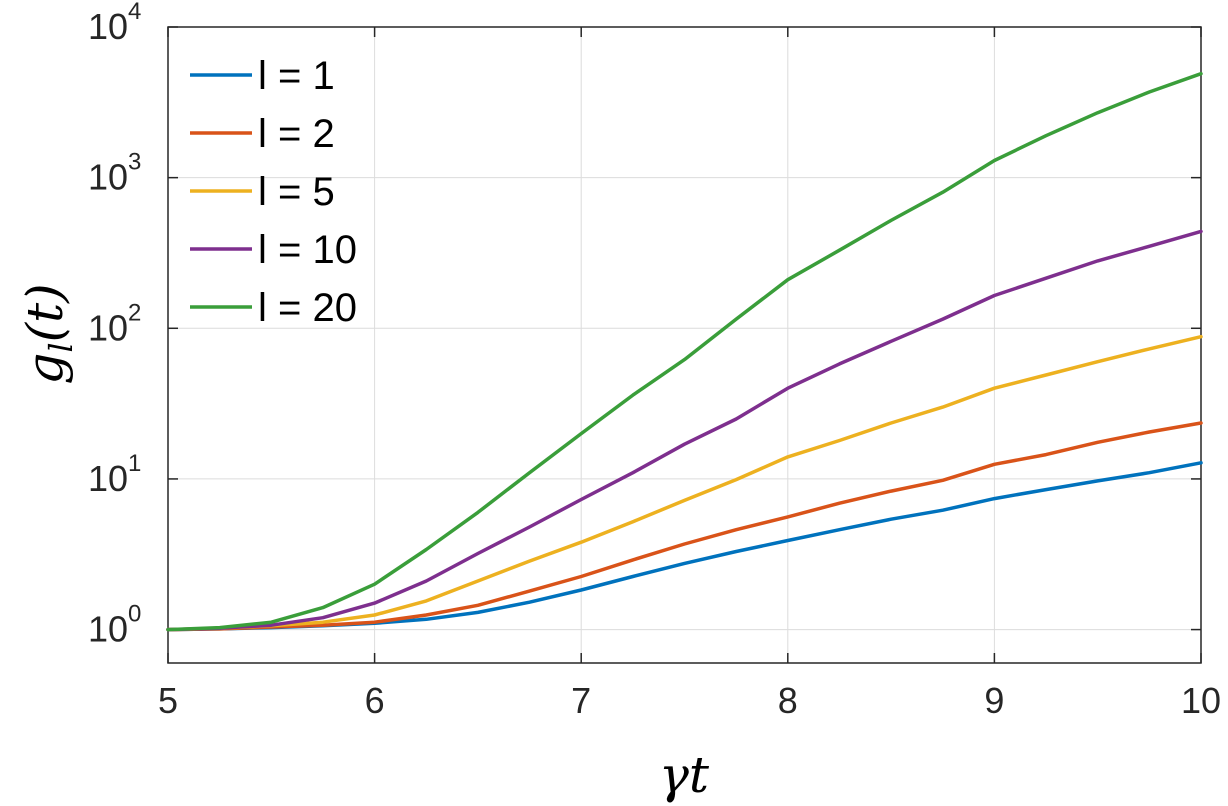 The width and height of the screenshot is (1228, 806). I want to click on x-tick-label: 8, so click(788, 700).